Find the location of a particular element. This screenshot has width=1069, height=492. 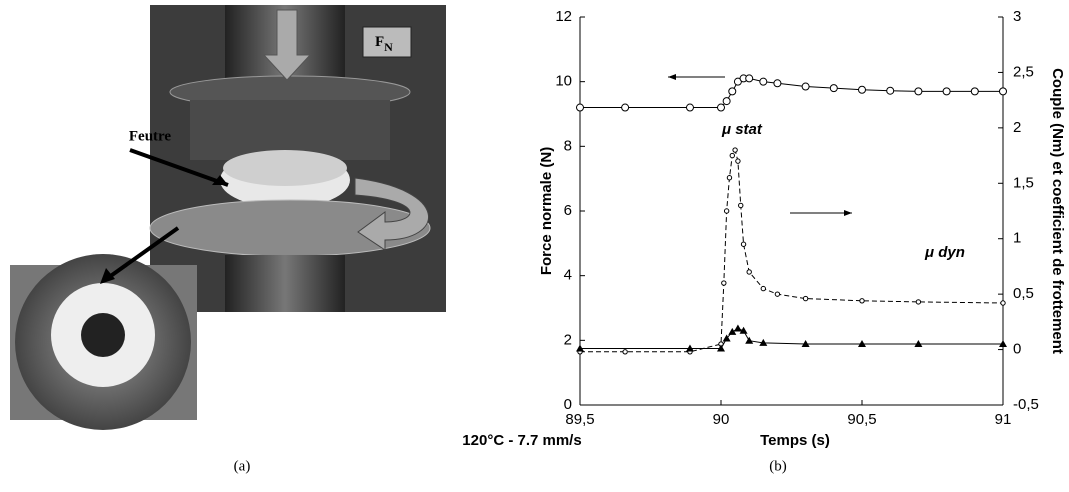

caption: (b) is located at coordinates (778, 466).